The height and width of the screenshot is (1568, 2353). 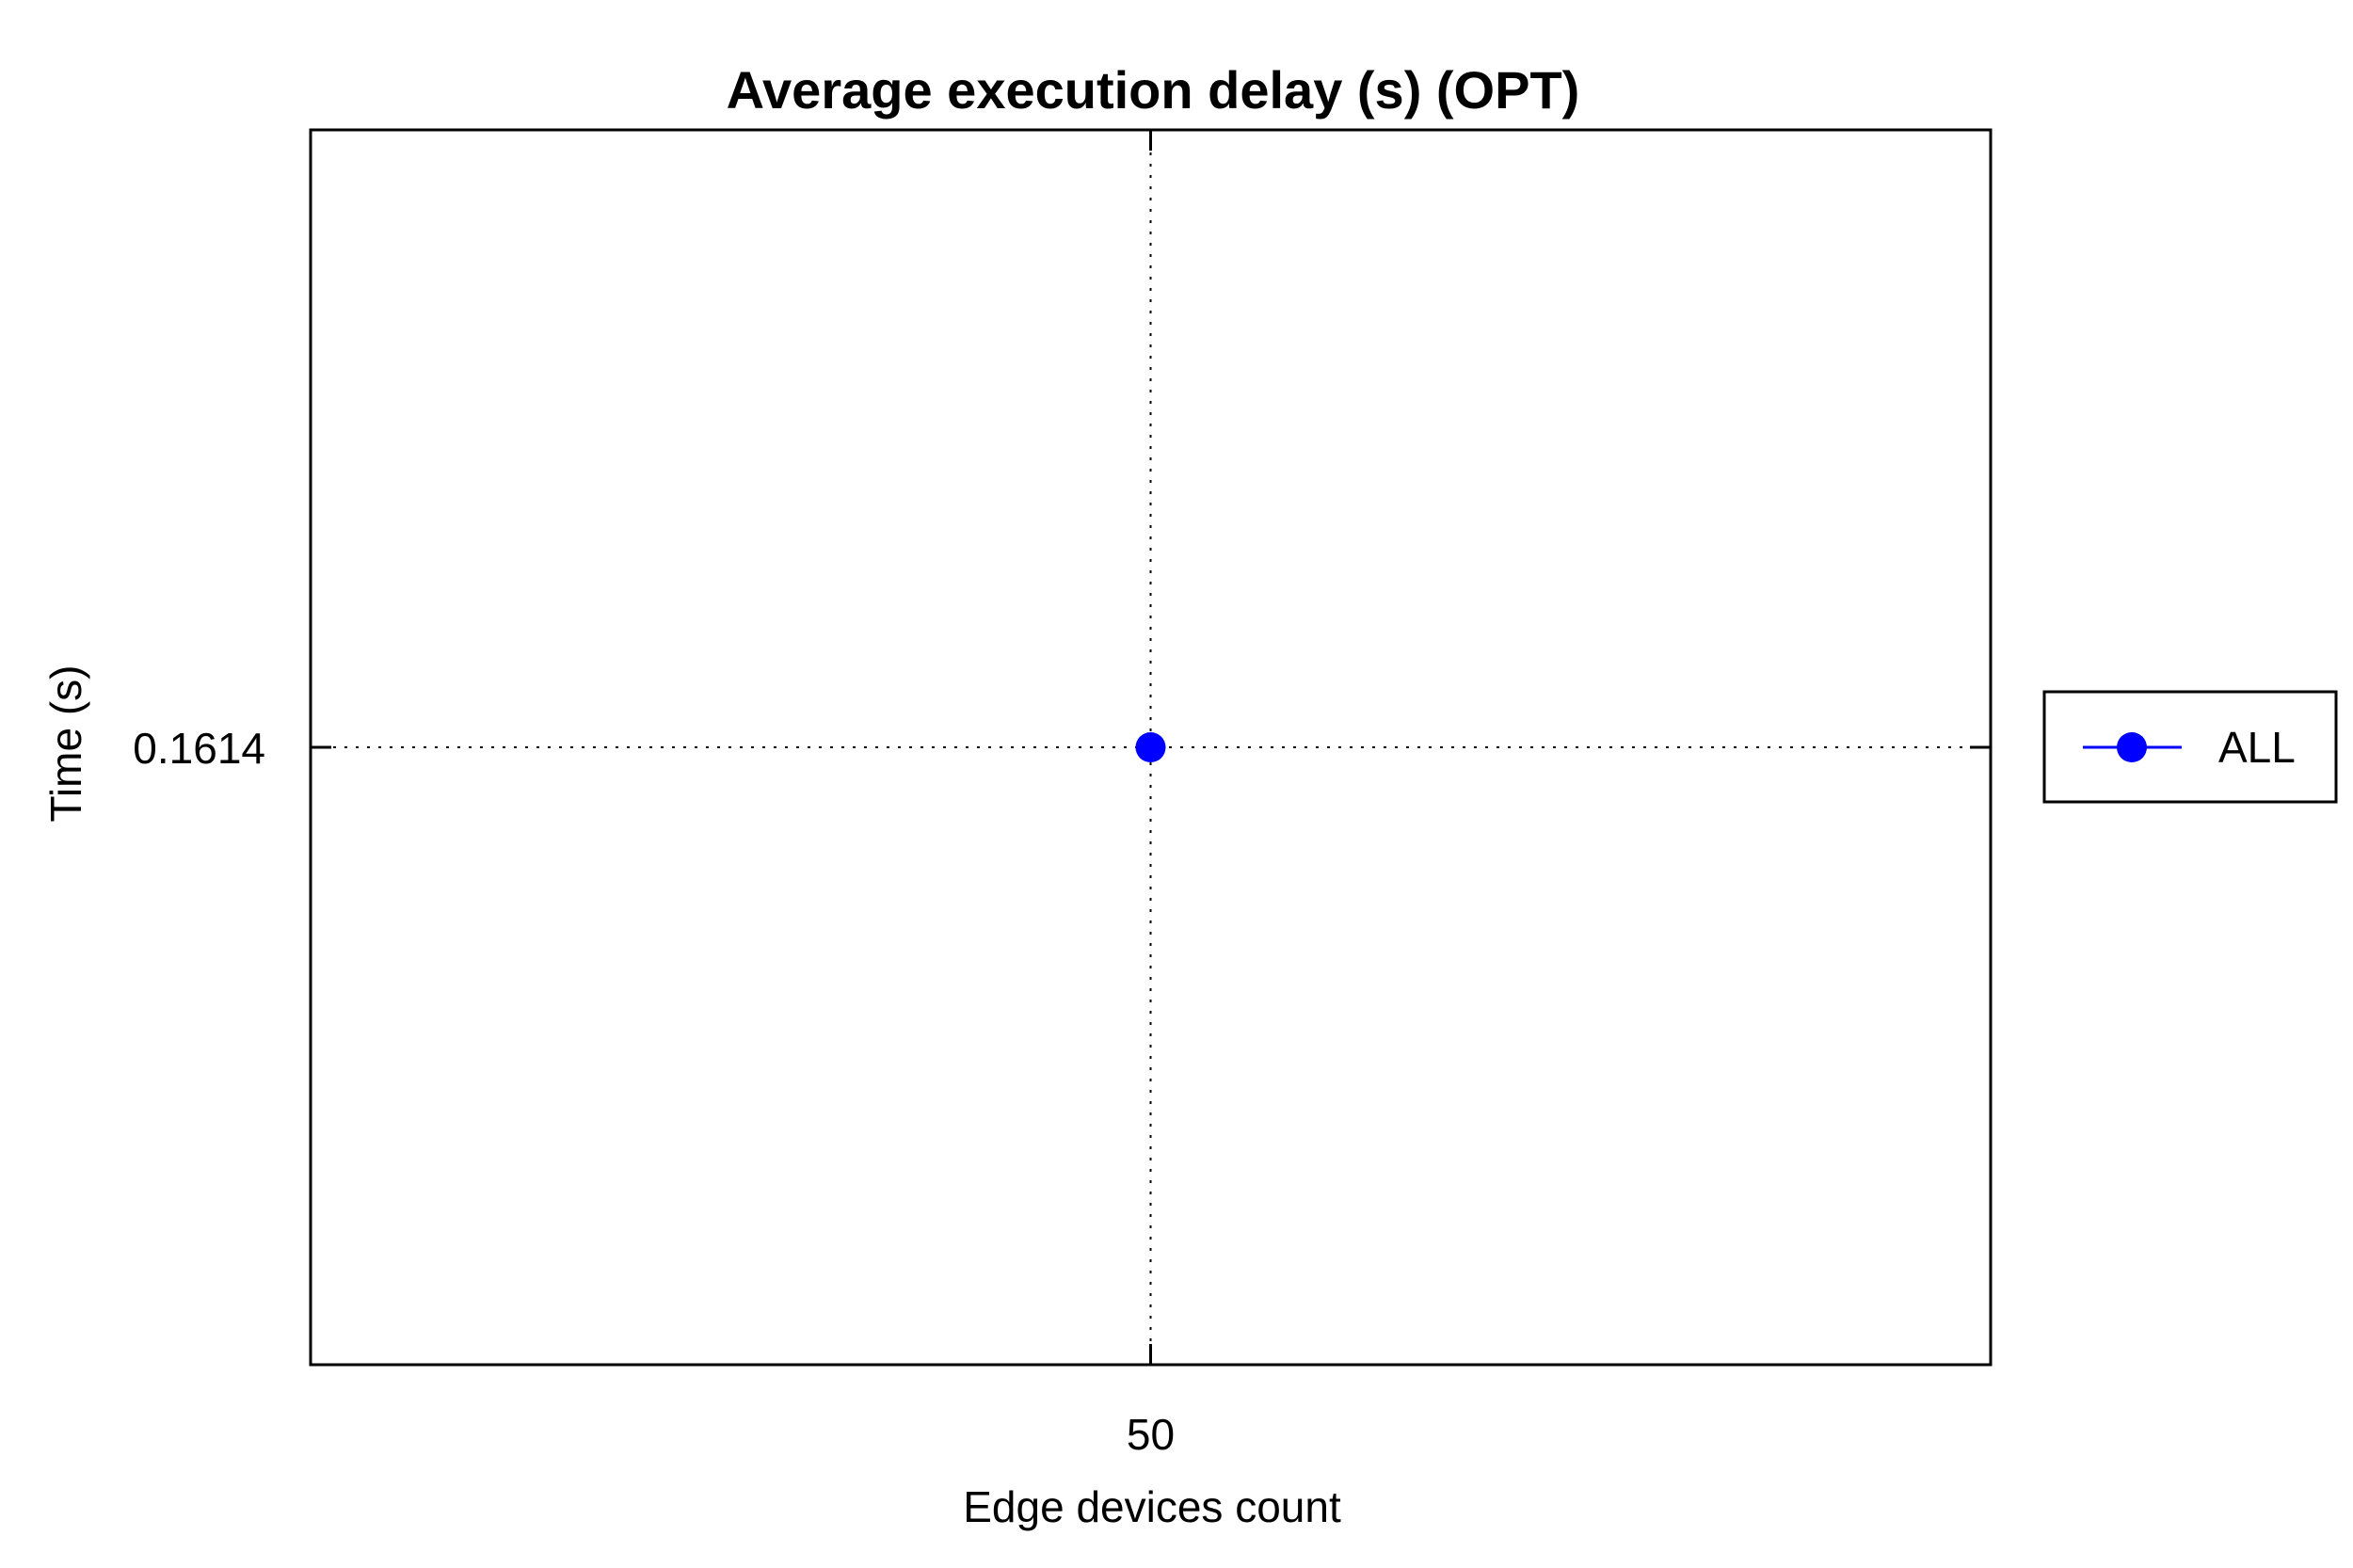 I want to click on legend-entry-all: ALL, so click(x=2257, y=747).